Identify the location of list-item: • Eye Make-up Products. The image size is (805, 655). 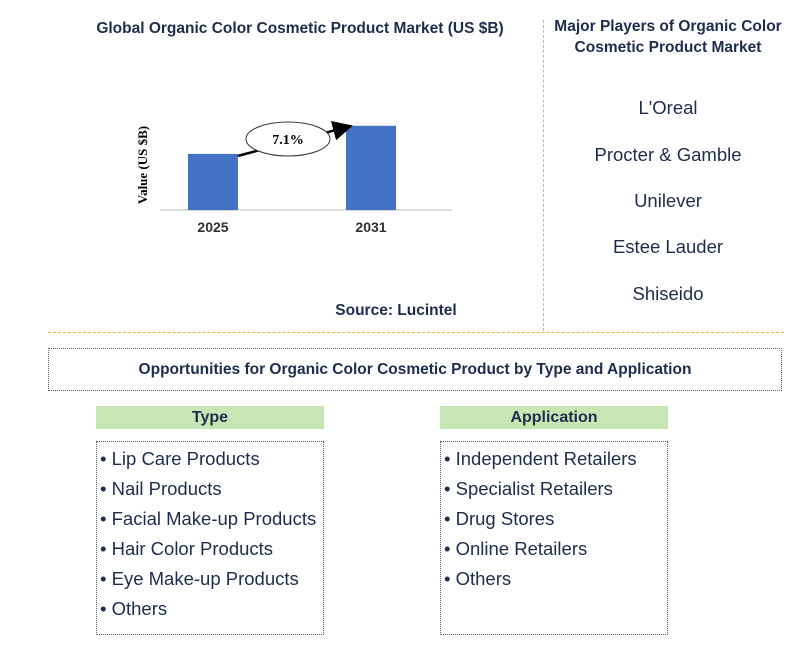
(199, 578).